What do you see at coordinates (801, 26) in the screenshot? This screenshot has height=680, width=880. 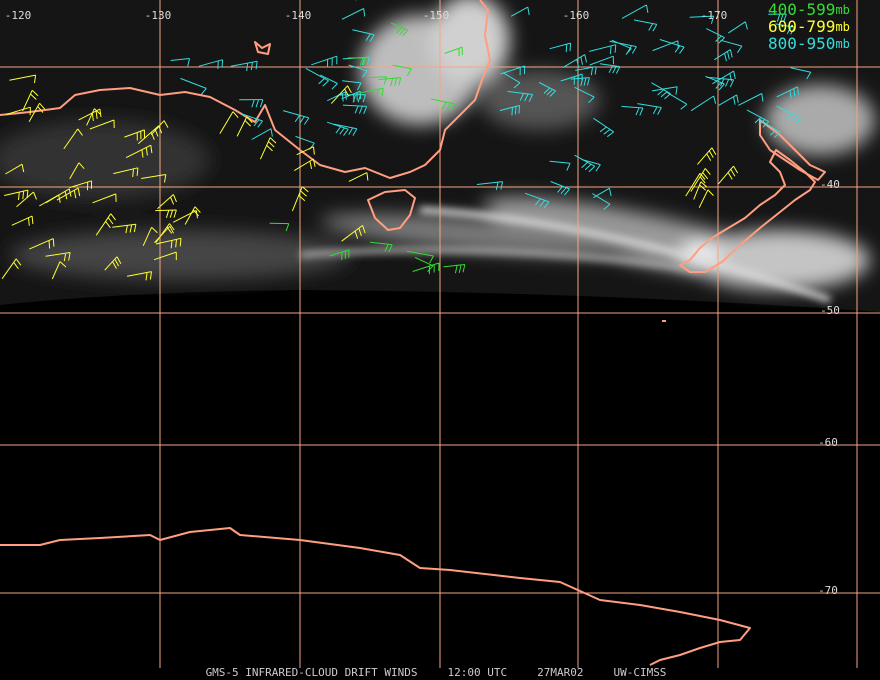 I see `legend-range: 600-799` at bounding box center [801, 26].